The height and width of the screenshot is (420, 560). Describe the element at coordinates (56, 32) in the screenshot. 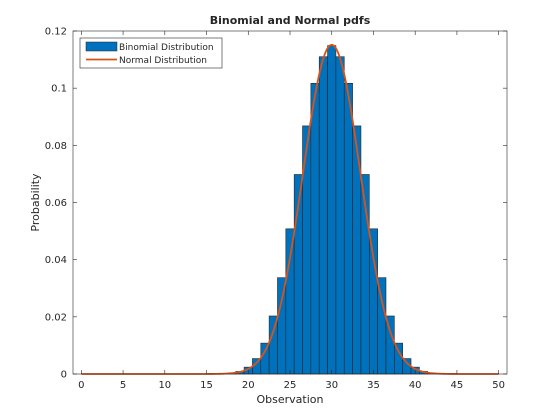

I see `y-tick-label: 0.12` at that location.